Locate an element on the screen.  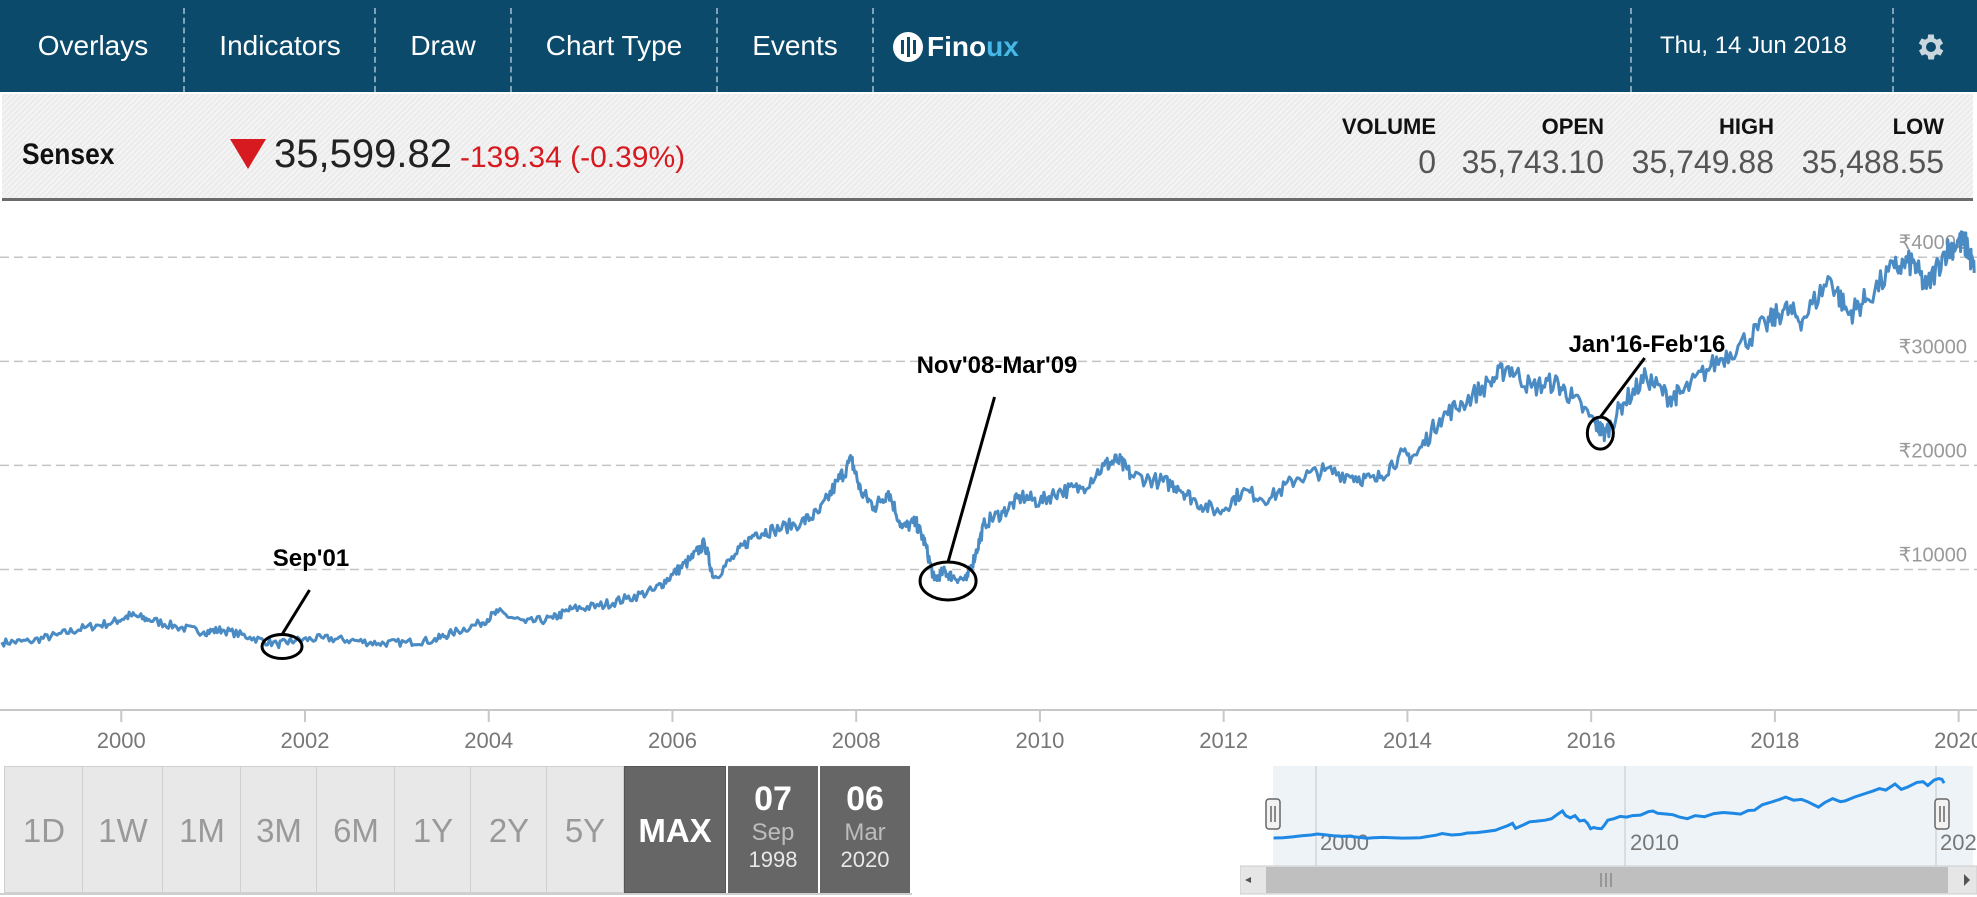
stat-value-high: 35,749.88 is located at coordinates (1702, 162).